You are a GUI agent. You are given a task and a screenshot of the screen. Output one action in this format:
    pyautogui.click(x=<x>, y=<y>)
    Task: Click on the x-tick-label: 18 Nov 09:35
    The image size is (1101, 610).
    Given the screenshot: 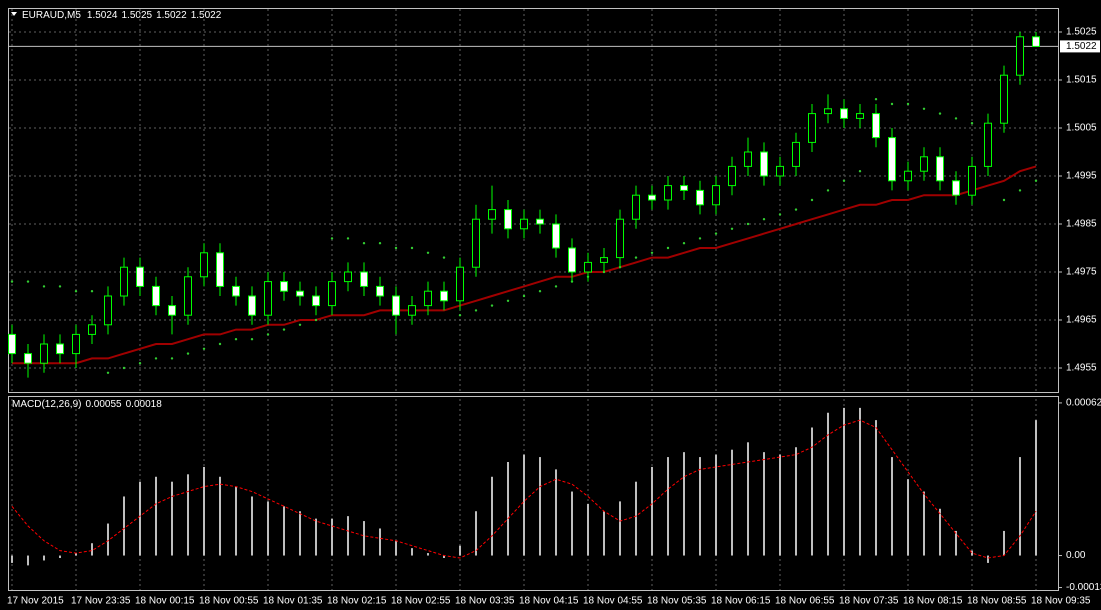 What is the action you would take?
    pyautogui.click(x=1061, y=601)
    